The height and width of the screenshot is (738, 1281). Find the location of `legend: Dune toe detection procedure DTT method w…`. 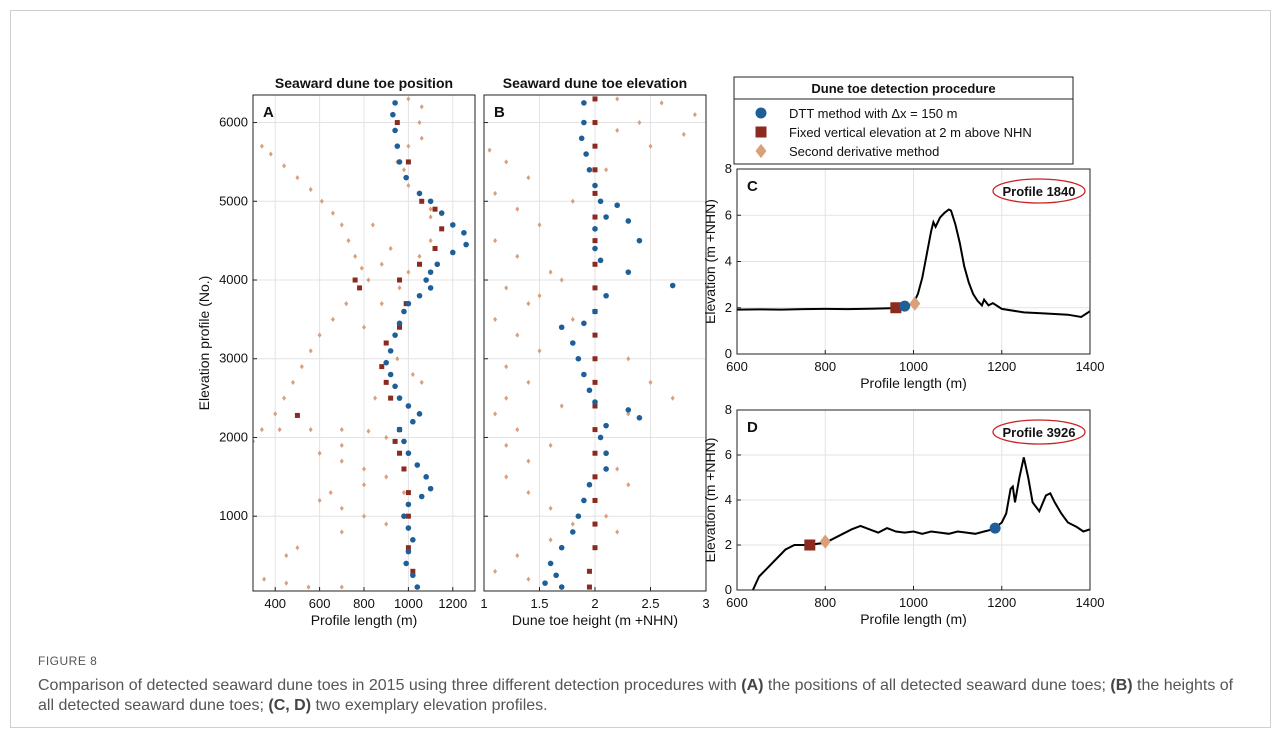

legend: Dune toe detection procedure DTT method w… is located at coordinates (903, 120).